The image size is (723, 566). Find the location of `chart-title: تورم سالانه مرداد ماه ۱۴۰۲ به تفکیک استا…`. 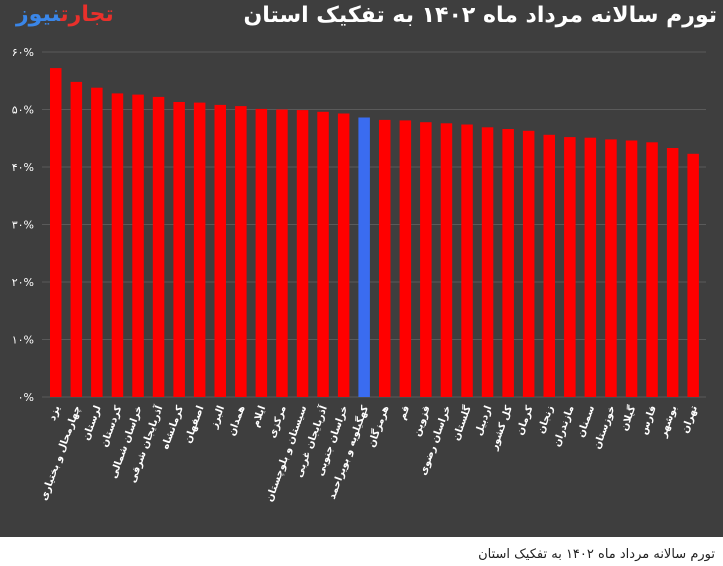

chart-title: تورم سالانه مرداد ماه ۱۴۰۲ به تفکیک استا… is located at coordinates (480, 15).